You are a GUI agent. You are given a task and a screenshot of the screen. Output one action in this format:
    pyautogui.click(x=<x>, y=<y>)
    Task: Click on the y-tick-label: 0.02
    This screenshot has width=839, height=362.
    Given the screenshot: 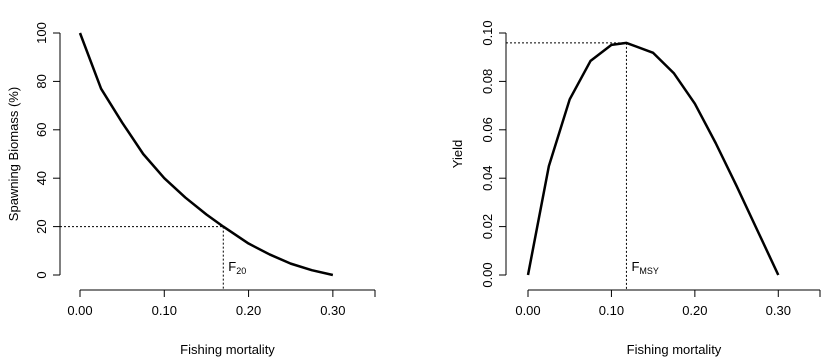 What is the action you would take?
    pyautogui.click(x=487, y=226)
    